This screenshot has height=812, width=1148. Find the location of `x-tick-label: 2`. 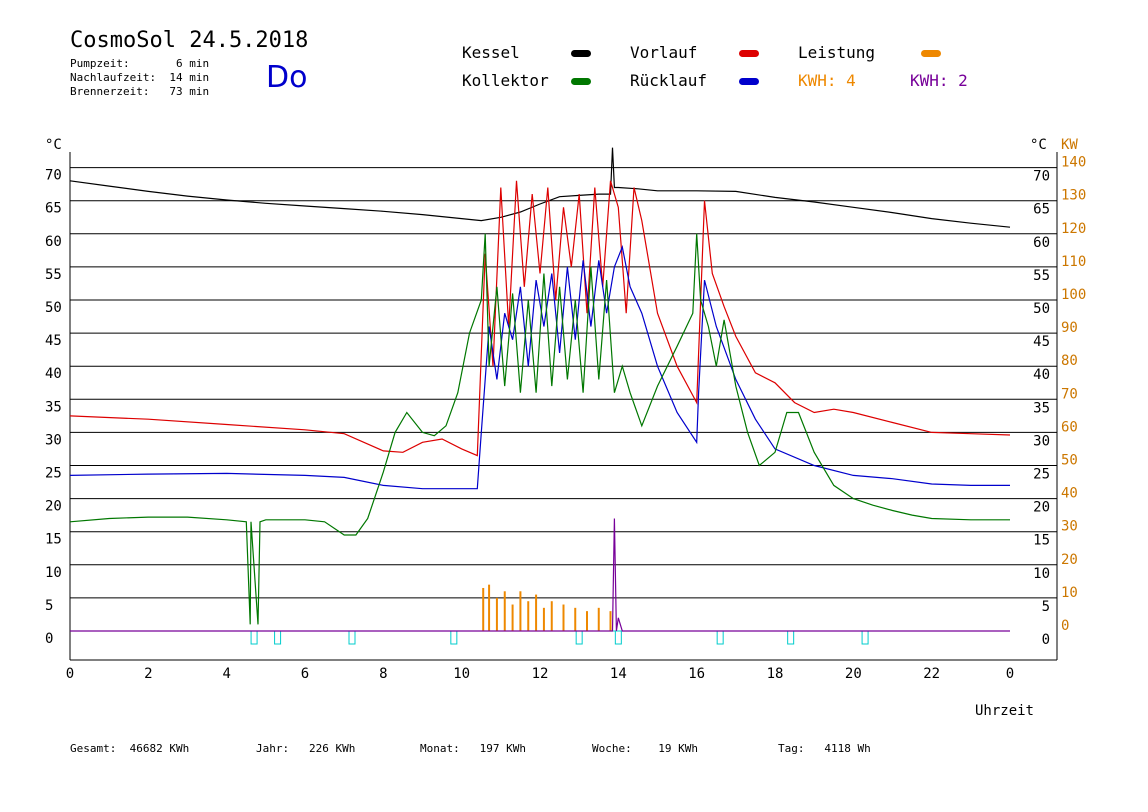

x-tick-label: 2 is located at coordinates (148, 674).